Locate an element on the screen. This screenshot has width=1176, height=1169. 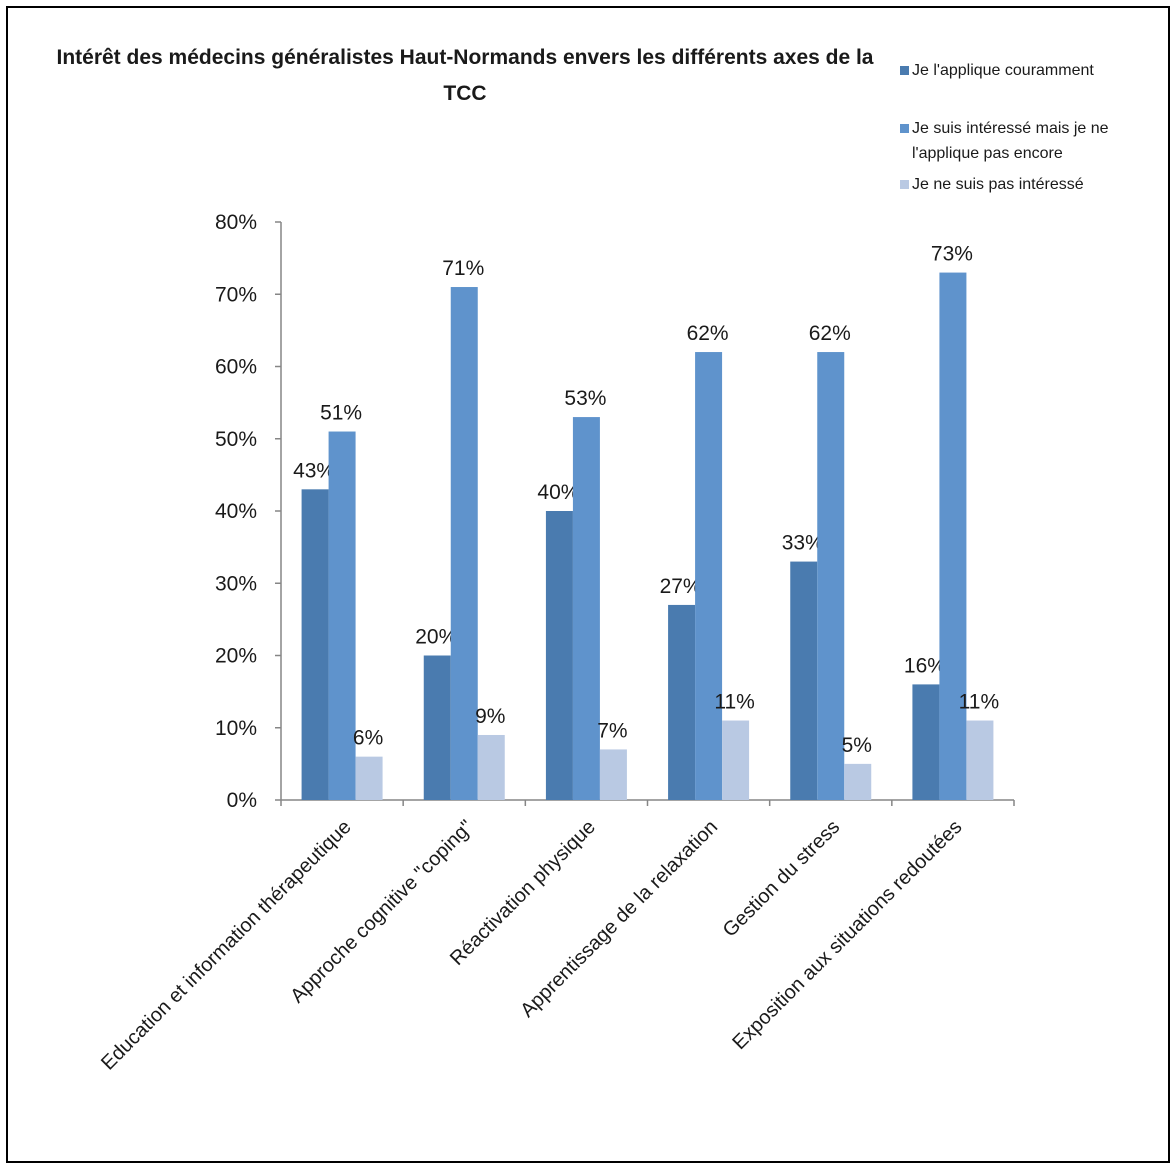
data-label: 71% is located at coordinates (463, 268).